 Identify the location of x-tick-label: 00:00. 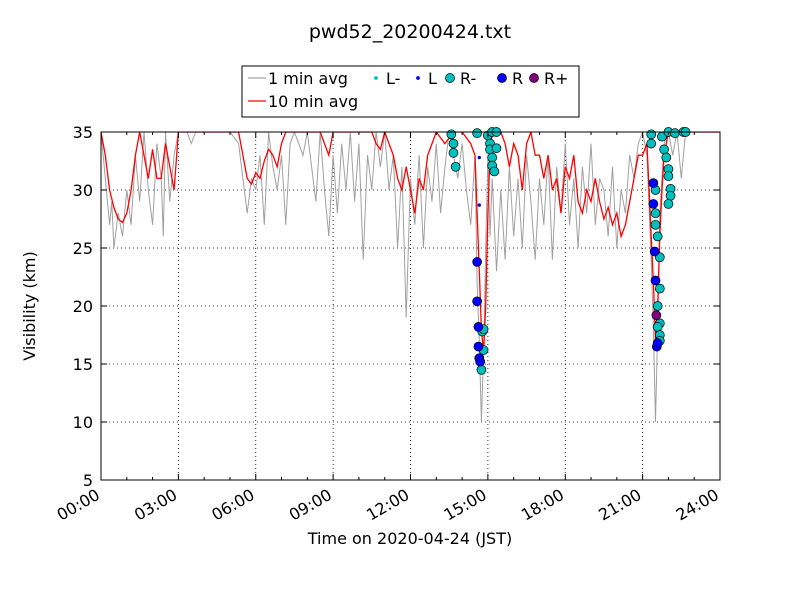
(78, 505).